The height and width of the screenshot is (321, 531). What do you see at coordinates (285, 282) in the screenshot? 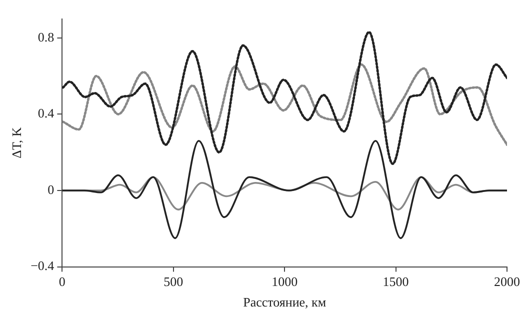
I see `x-tick-label: 1000` at bounding box center [285, 282].